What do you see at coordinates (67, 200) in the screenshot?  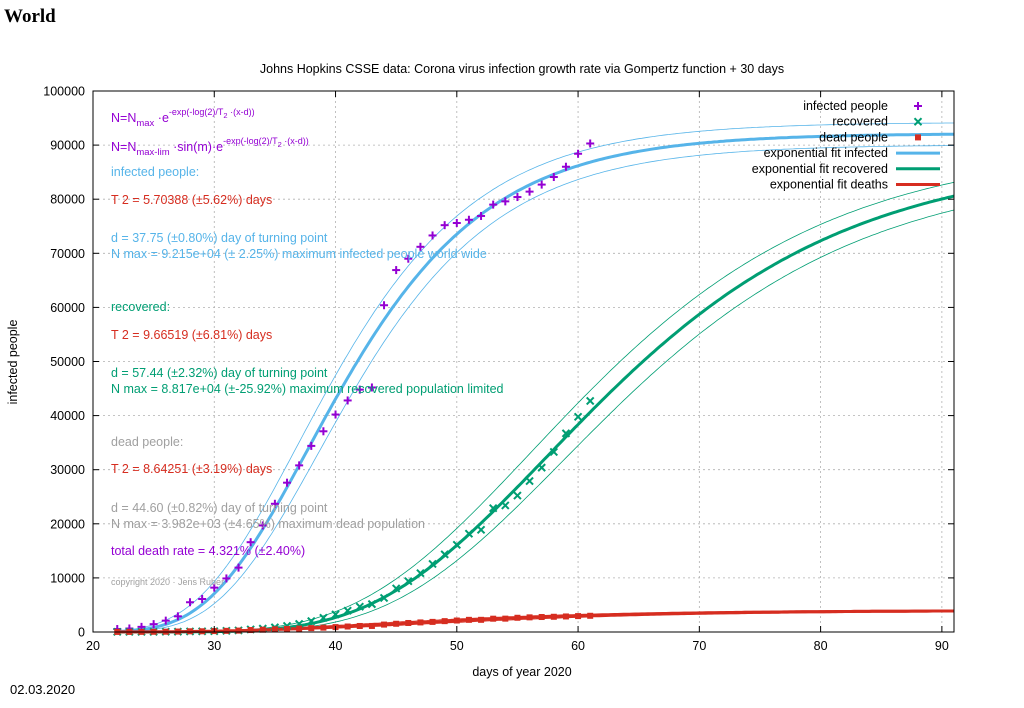 I see `y-tick-label: 80000` at bounding box center [67, 200].